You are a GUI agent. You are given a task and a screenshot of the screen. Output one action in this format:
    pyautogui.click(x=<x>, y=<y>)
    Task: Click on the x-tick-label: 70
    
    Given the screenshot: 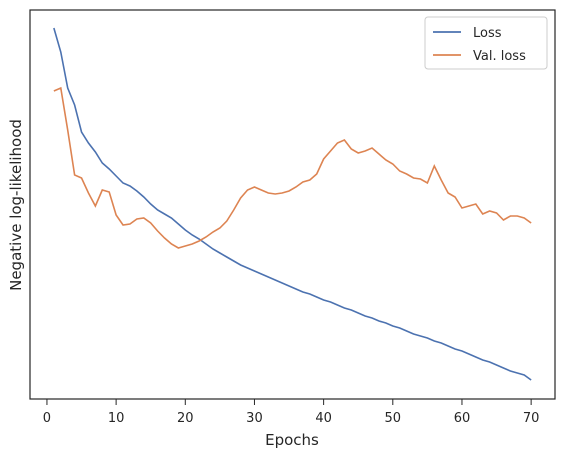 What is the action you would take?
    pyautogui.click(x=531, y=418)
    